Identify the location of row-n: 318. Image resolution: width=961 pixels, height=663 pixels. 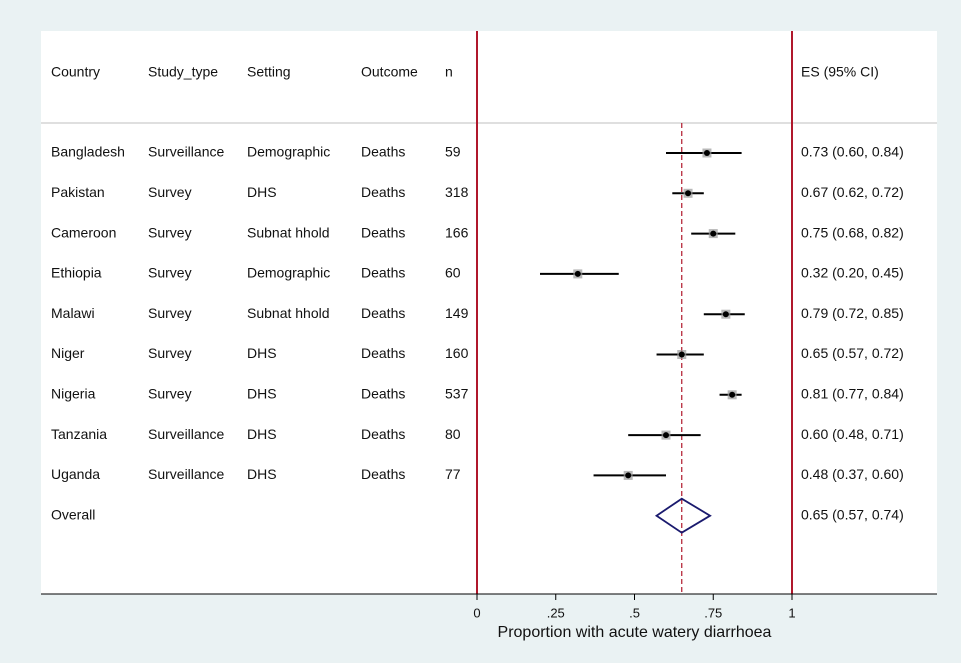
(457, 192).